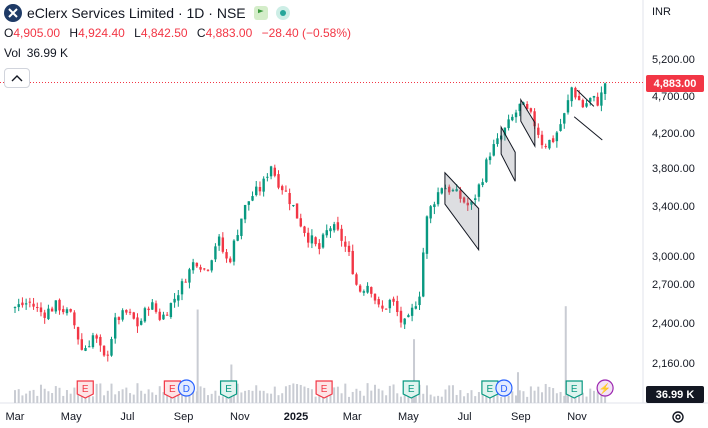 The image size is (708, 428). What do you see at coordinates (306, 33) in the screenshot?
I see `change-value: −28.40 (−0.58%)` at bounding box center [306, 33].